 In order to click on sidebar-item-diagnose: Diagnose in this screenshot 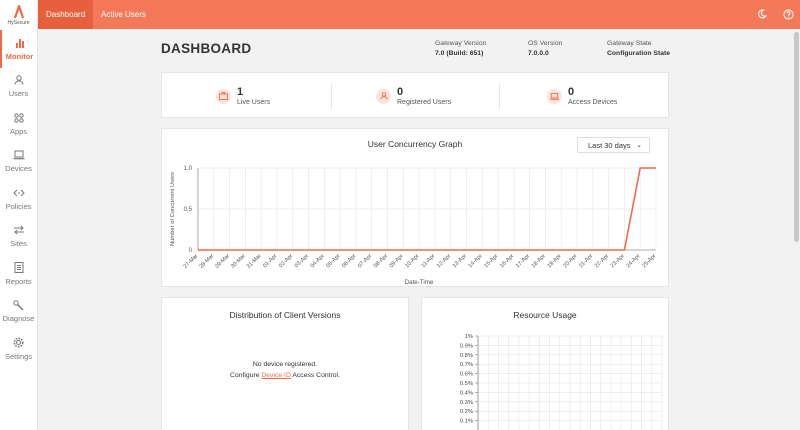, I will do `click(18, 312)`.